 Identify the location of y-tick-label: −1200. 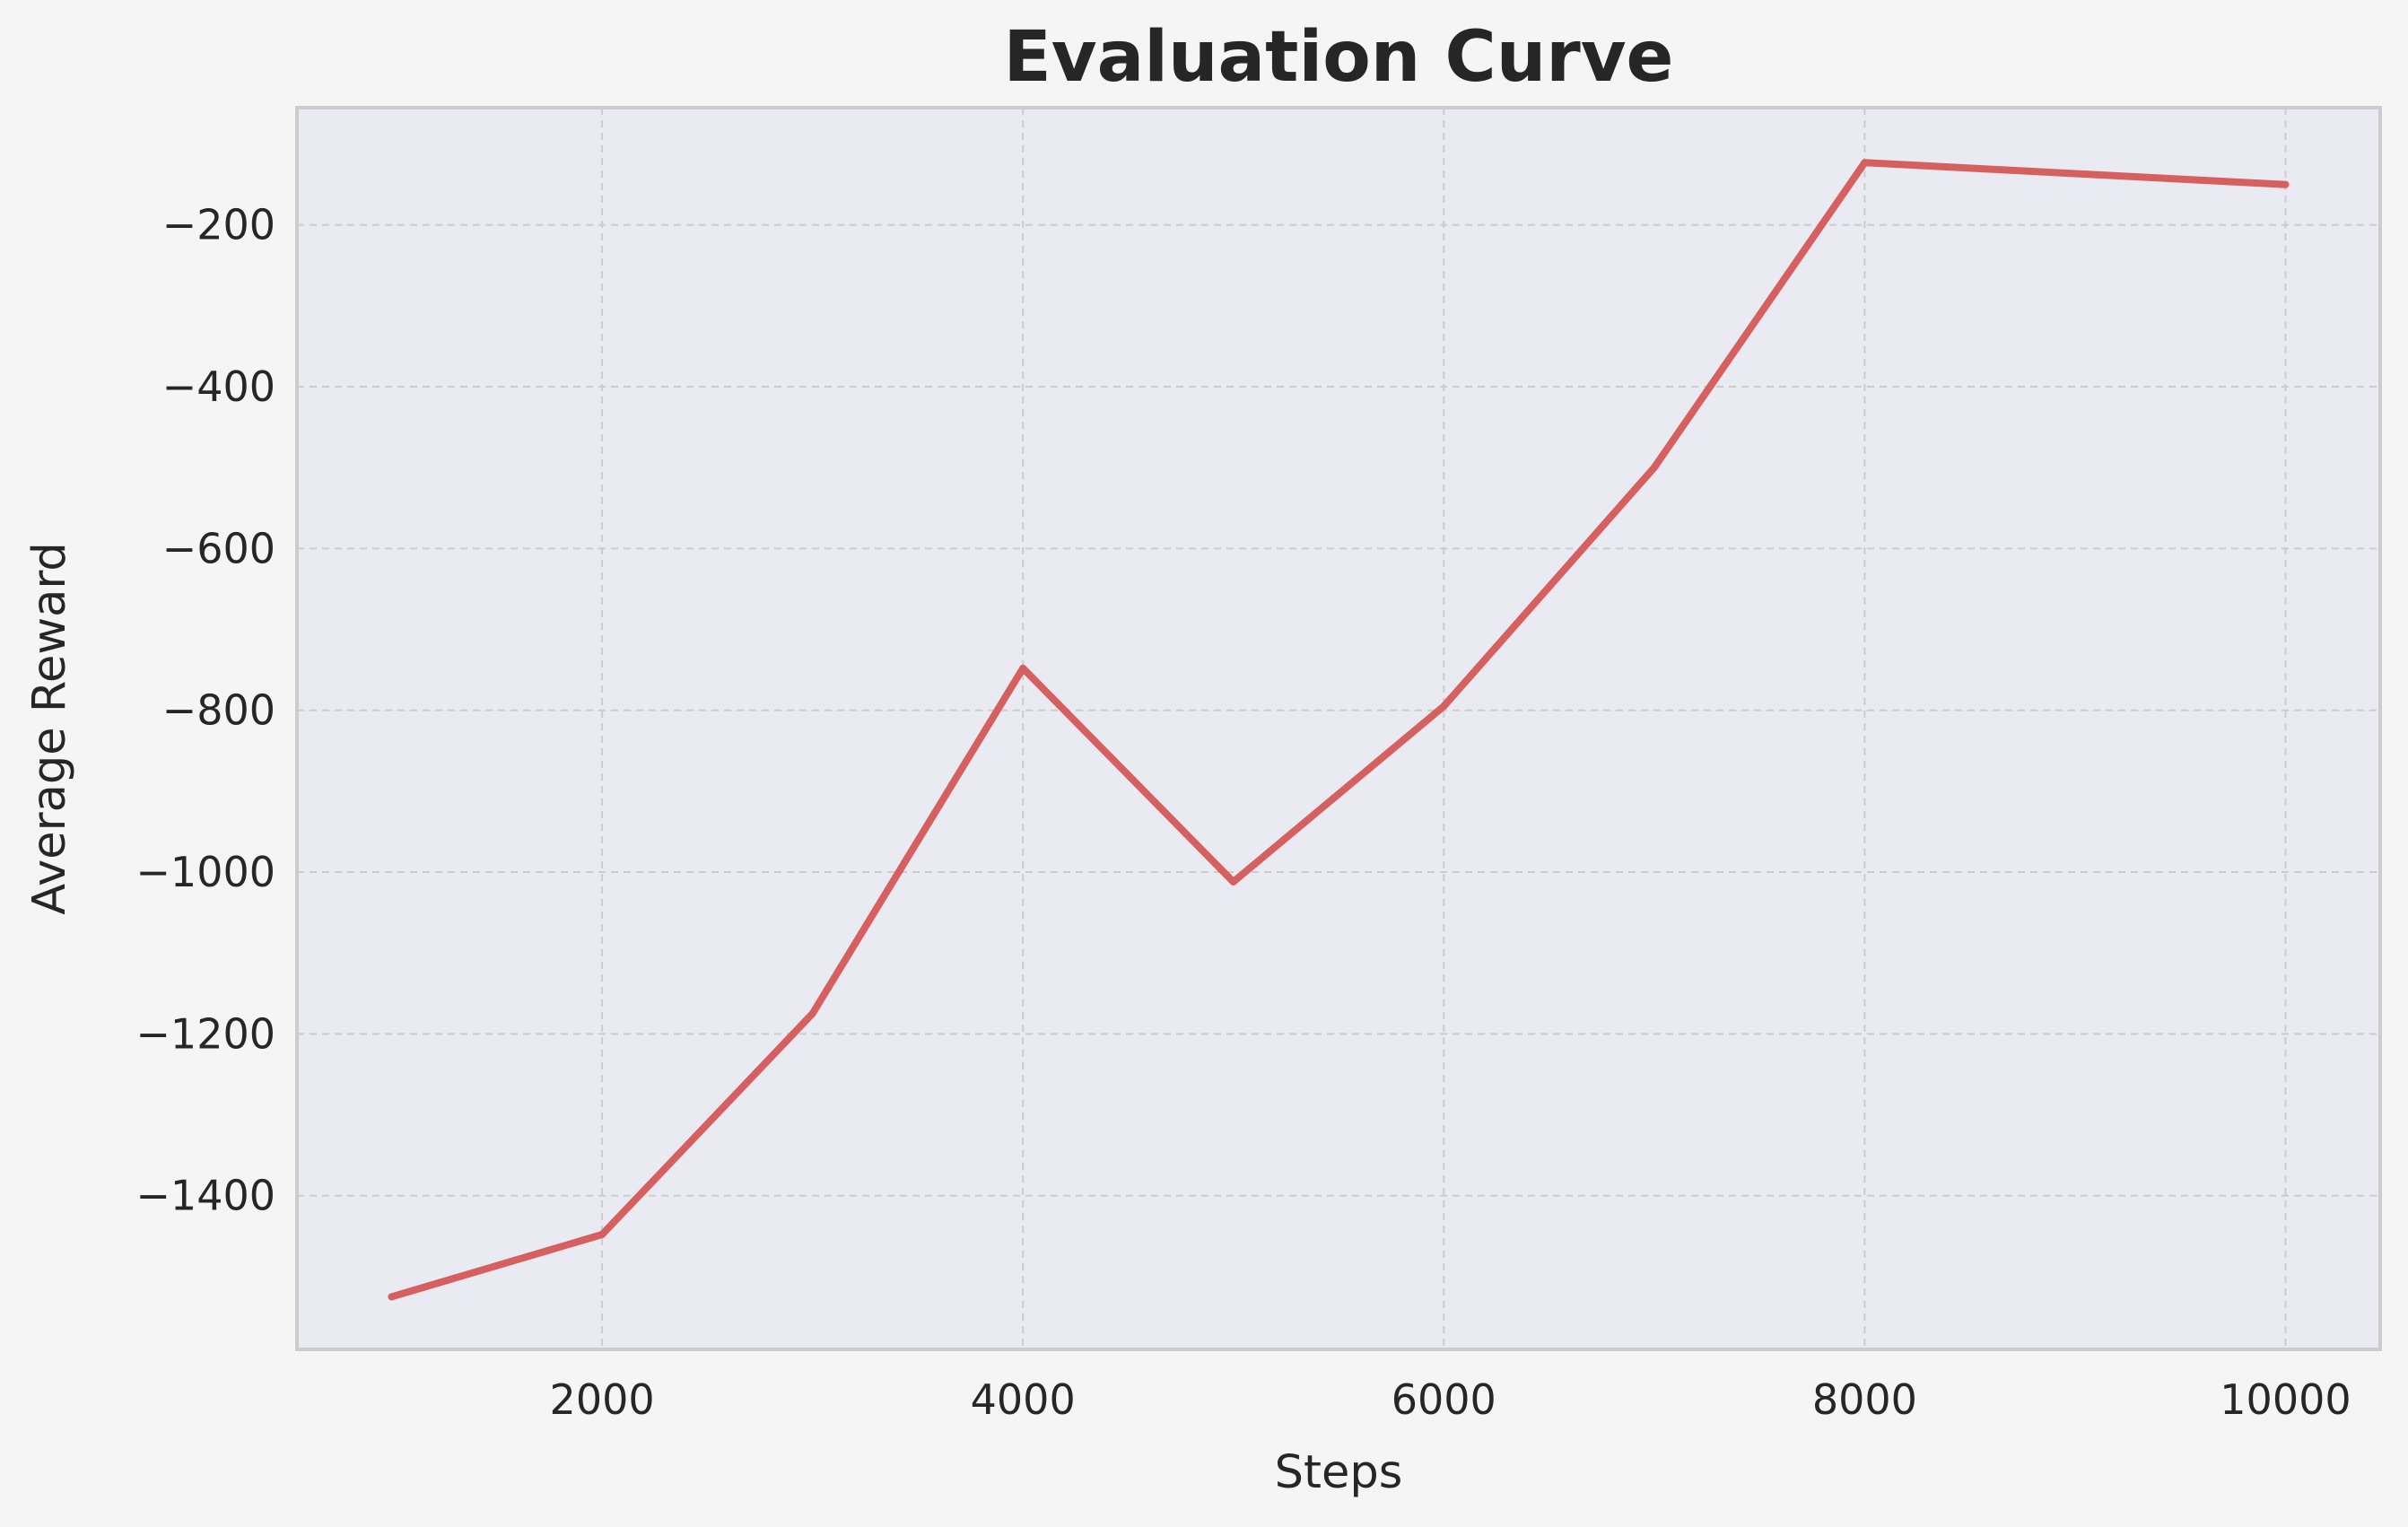
(205, 1033).